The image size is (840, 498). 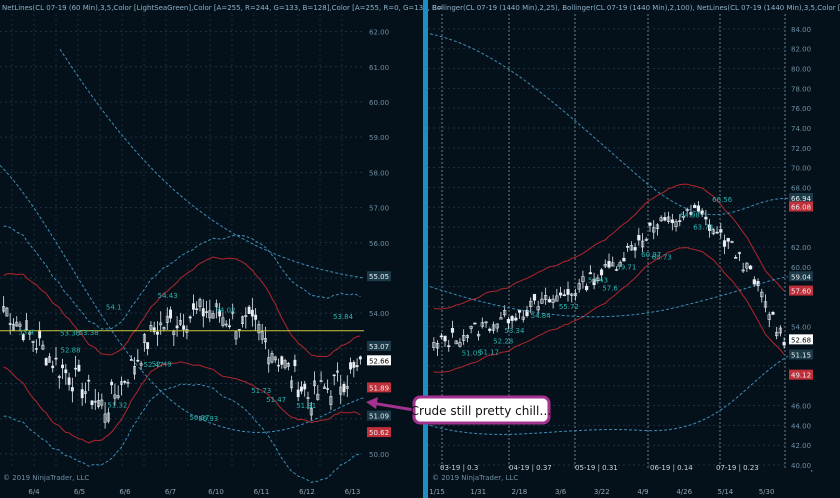 What do you see at coordinates (569, 307) in the screenshot?
I see `right-level-label: 55.72` at bounding box center [569, 307].